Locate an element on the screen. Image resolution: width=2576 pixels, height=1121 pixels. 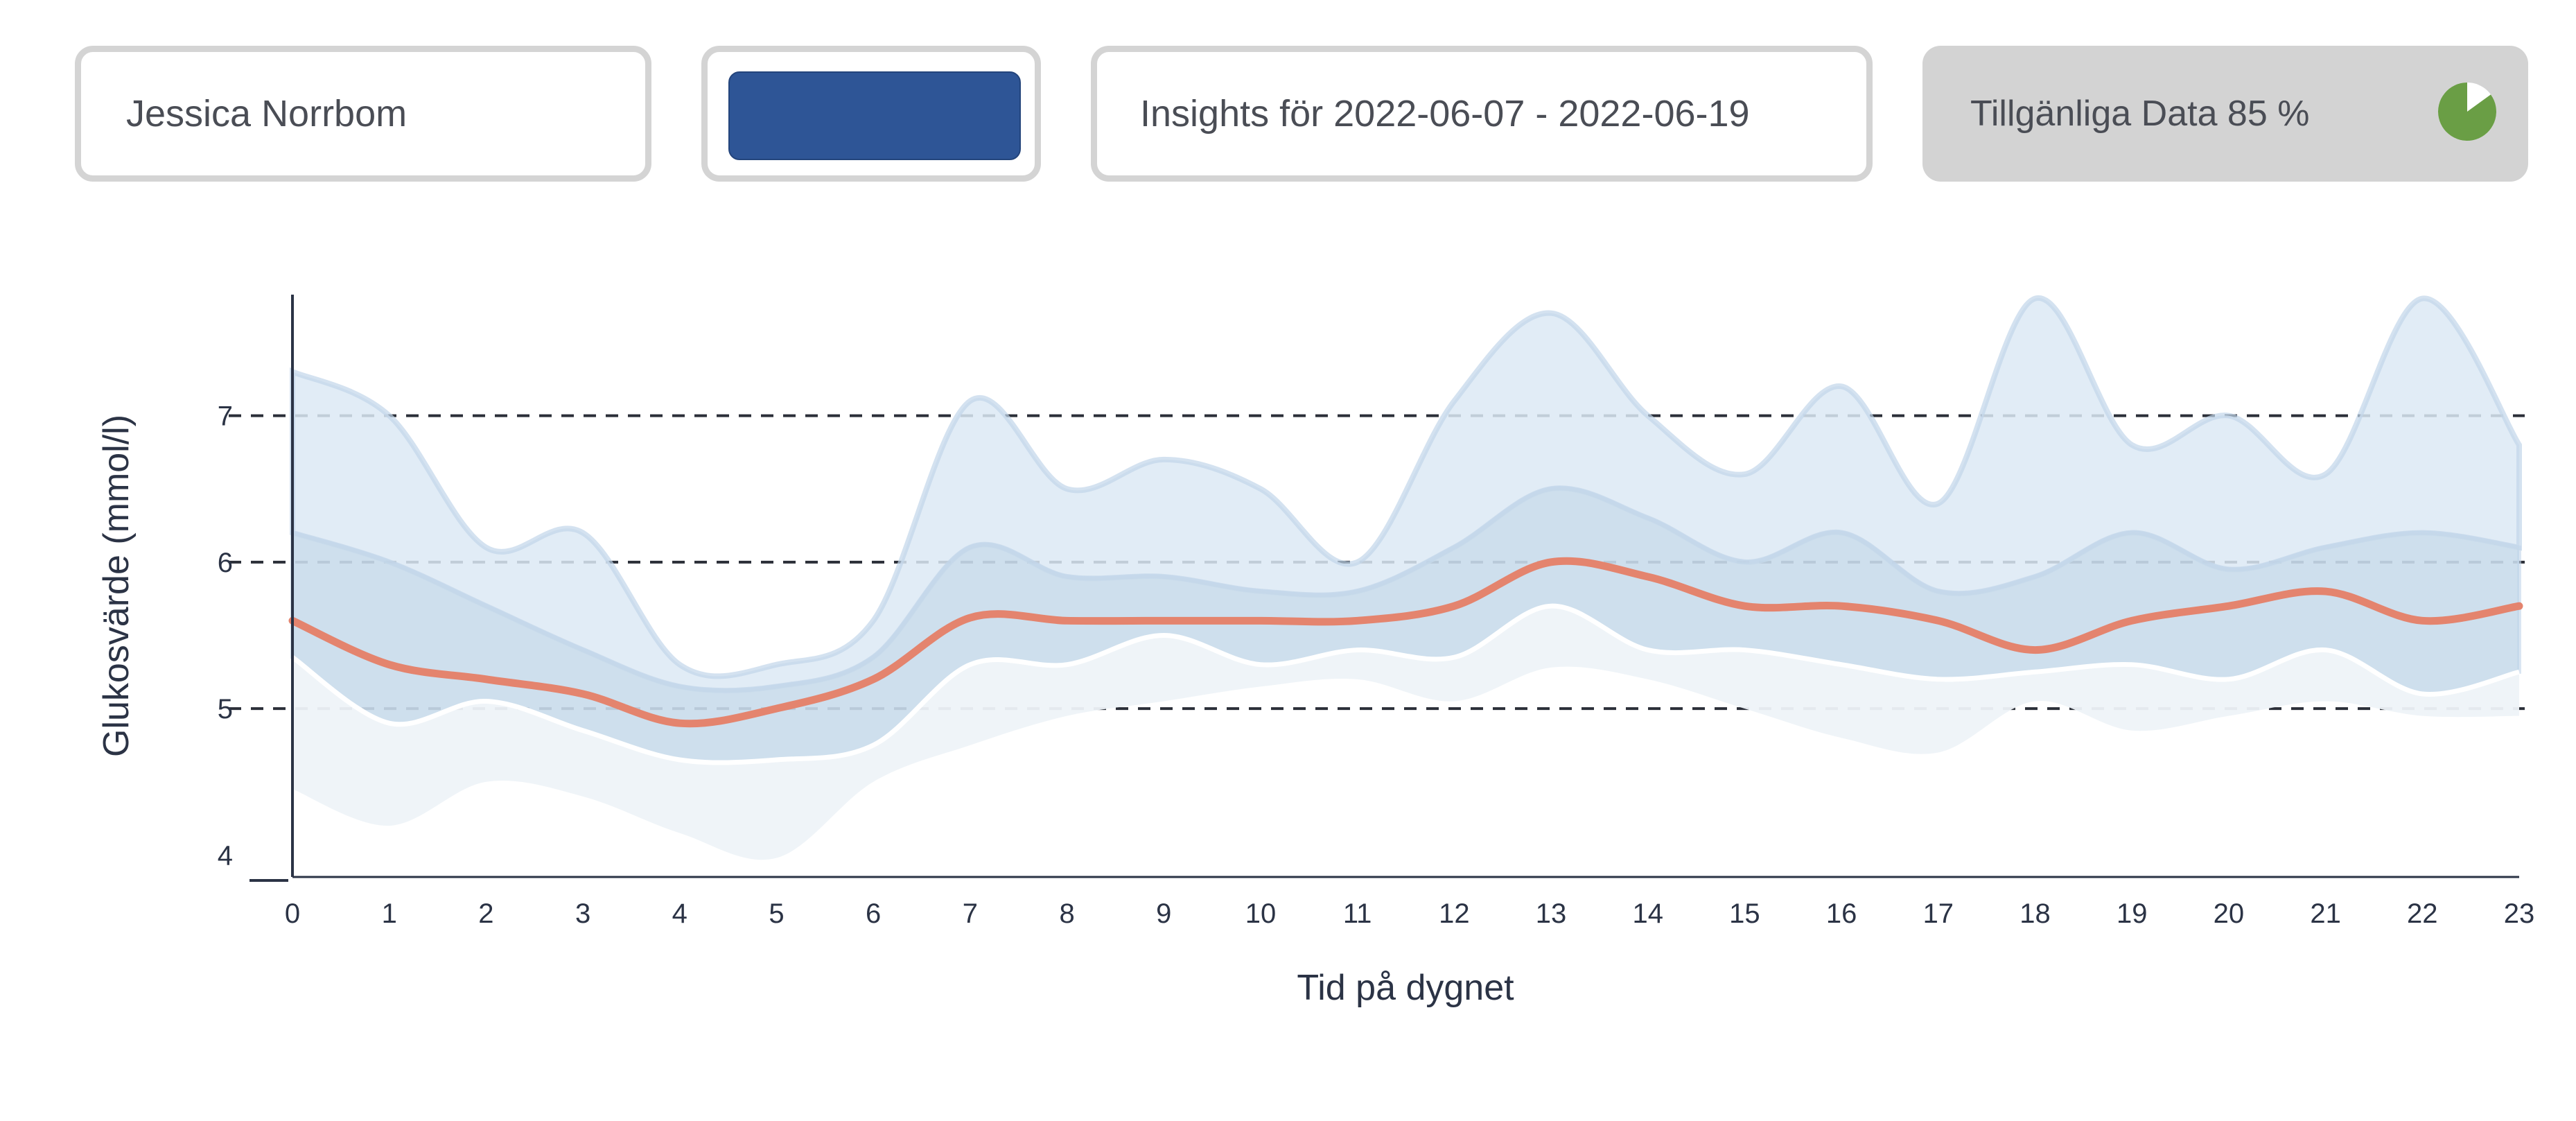
x-tick-label: 6 is located at coordinates (873, 913).